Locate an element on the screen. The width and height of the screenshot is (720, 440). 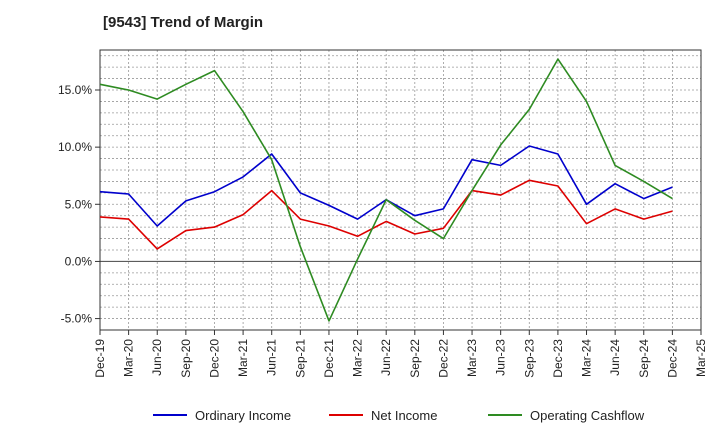
y-tick-label: -5.0% is located at coordinates (77, 319).